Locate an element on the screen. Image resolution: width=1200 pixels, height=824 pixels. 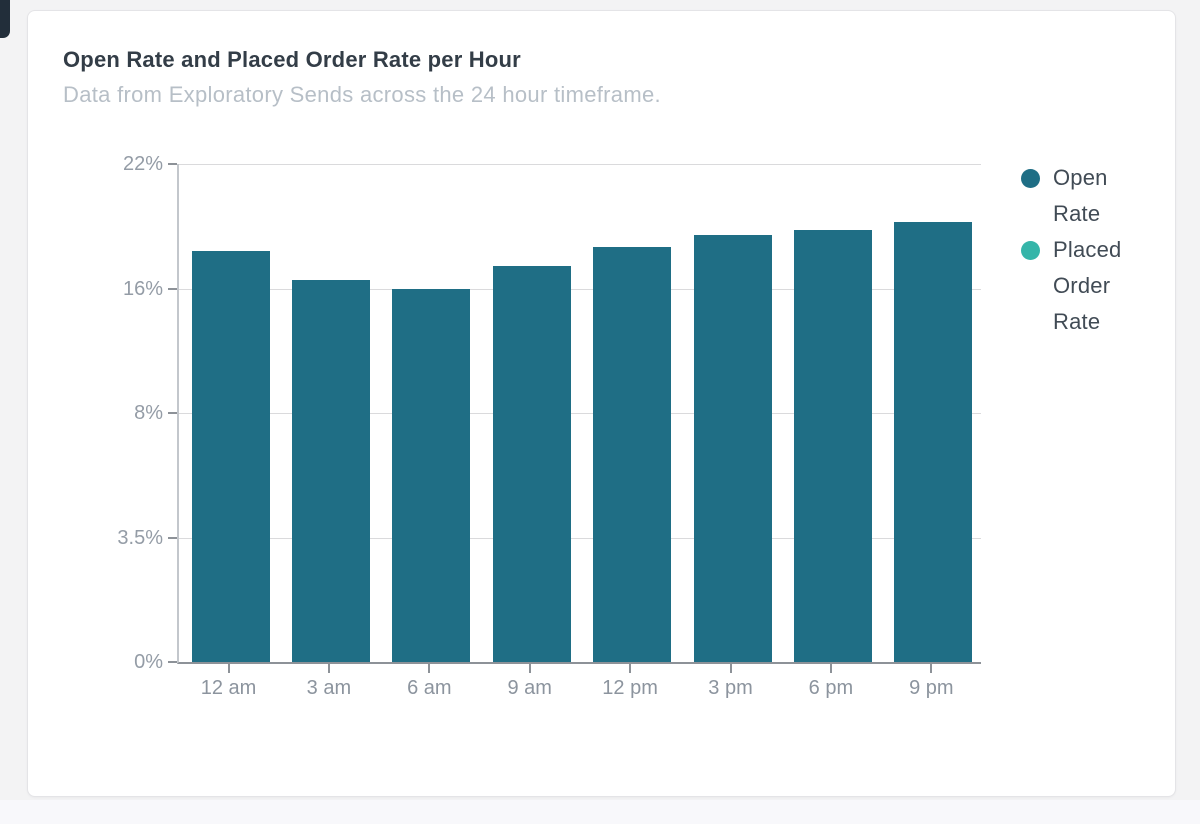
x-axis-tick-label: 9 pm is located at coordinates (931, 688).